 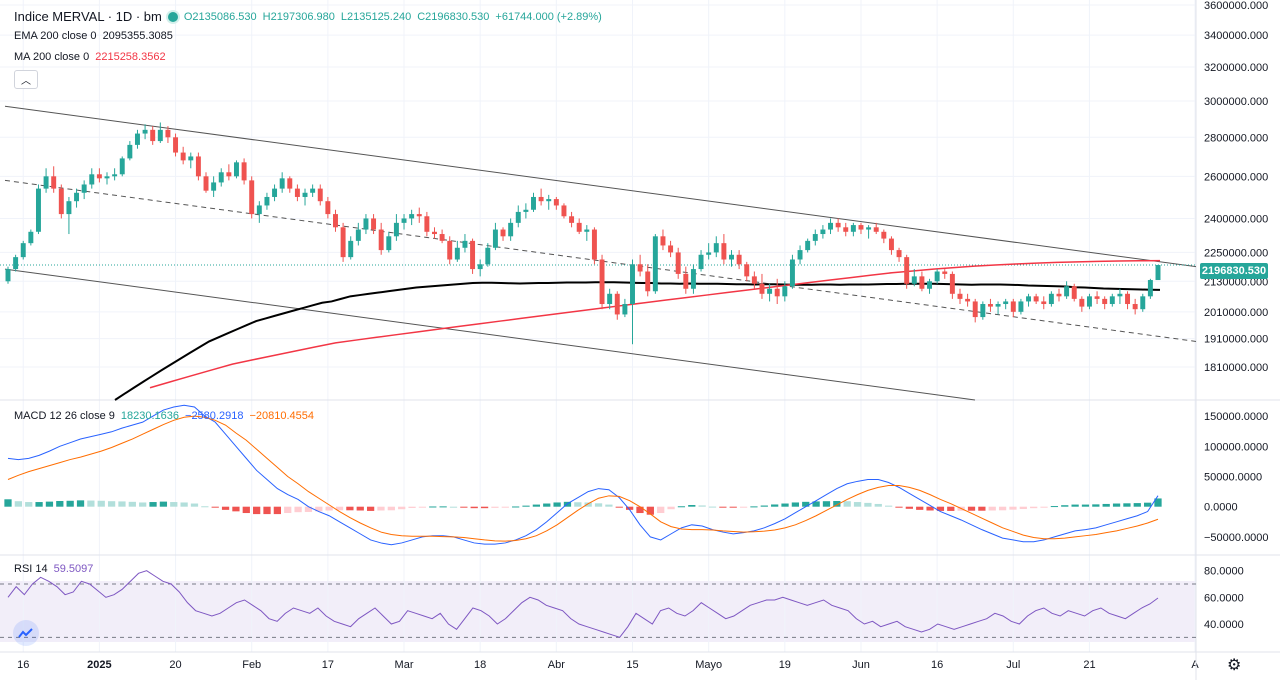 What do you see at coordinates (1236, 36) in the screenshot?
I see `price-tick-label: 3400000.000` at bounding box center [1236, 36].